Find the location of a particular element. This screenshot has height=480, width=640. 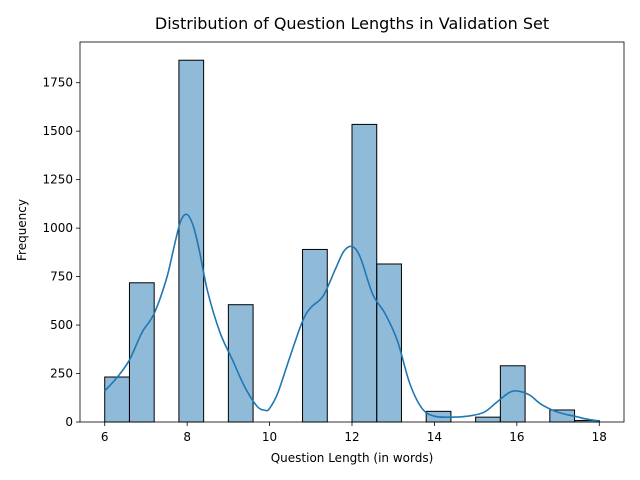

x-tick-label: 6 is located at coordinates (105, 437).